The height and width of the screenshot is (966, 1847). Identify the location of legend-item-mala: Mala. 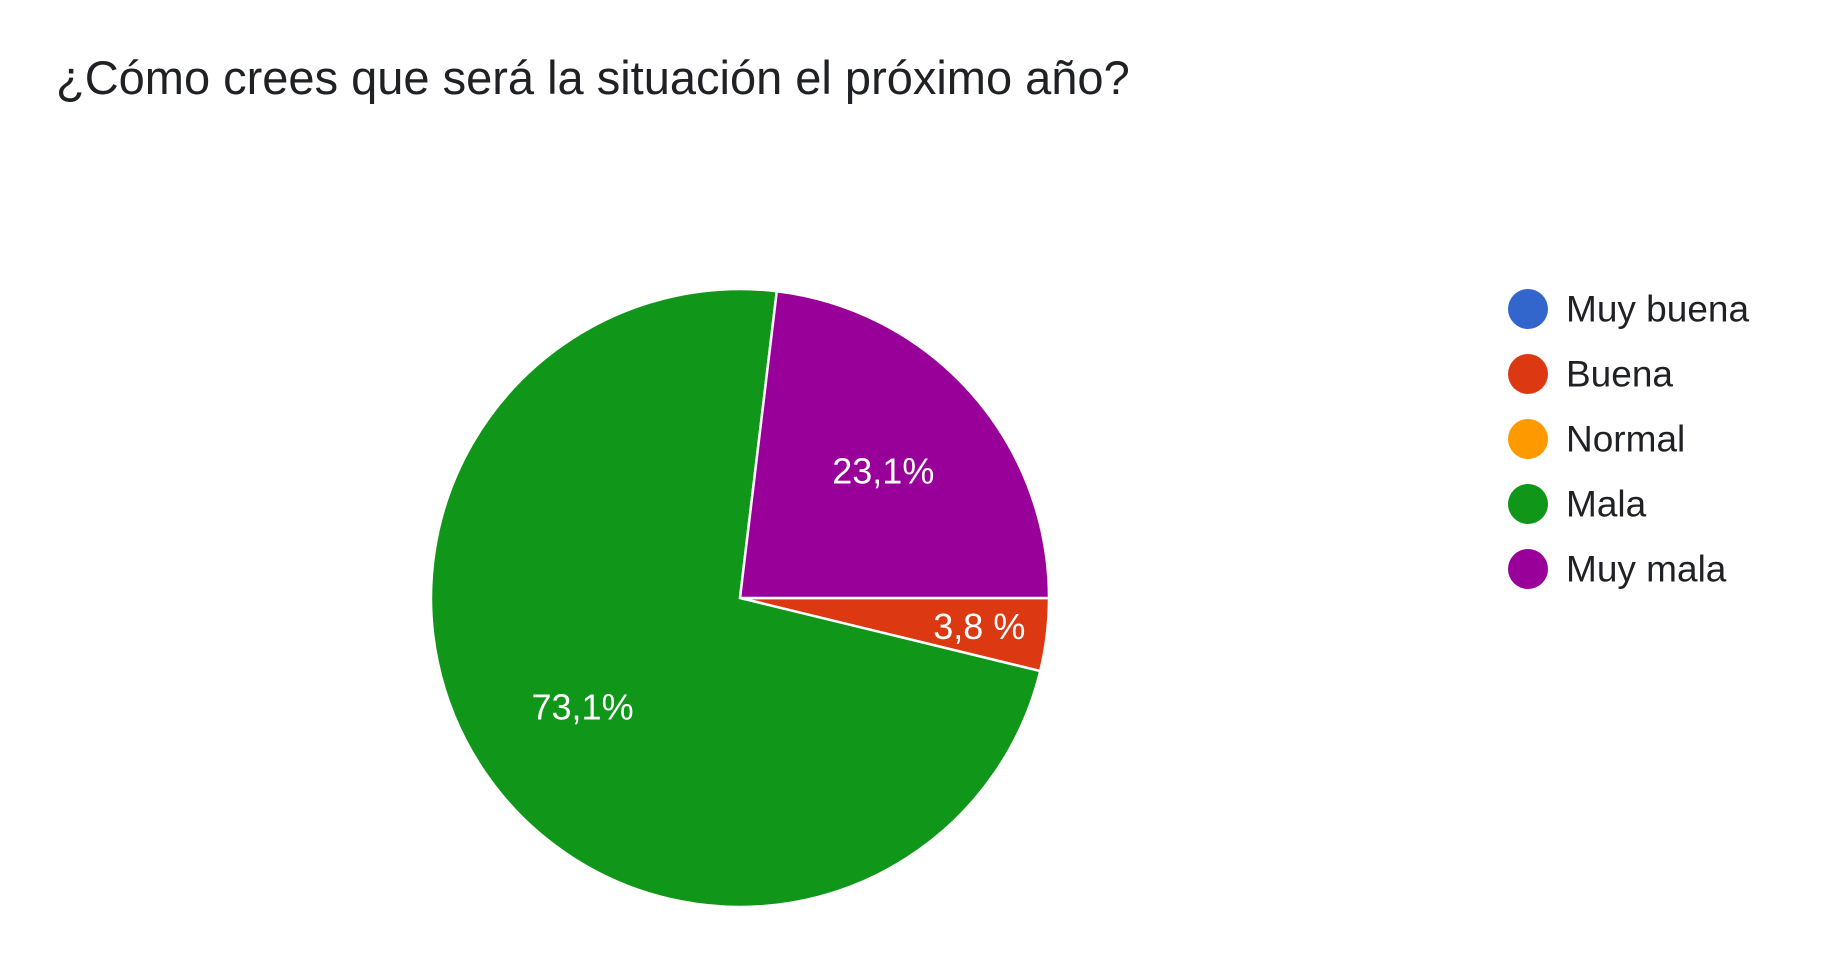
(1577, 504).